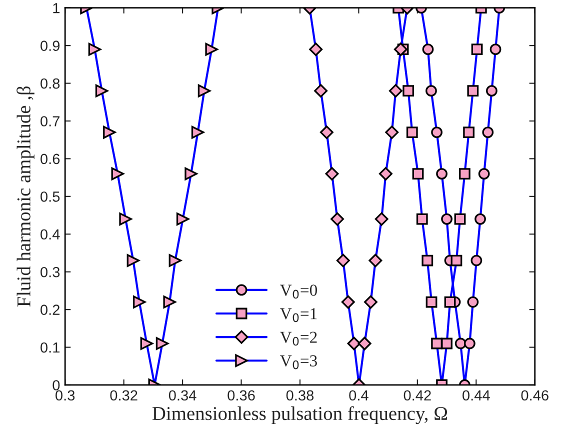 Image resolution: width=566 pixels, height=436 pixels. I want to click on x-tick-label: 0.44, so click(476, 395).